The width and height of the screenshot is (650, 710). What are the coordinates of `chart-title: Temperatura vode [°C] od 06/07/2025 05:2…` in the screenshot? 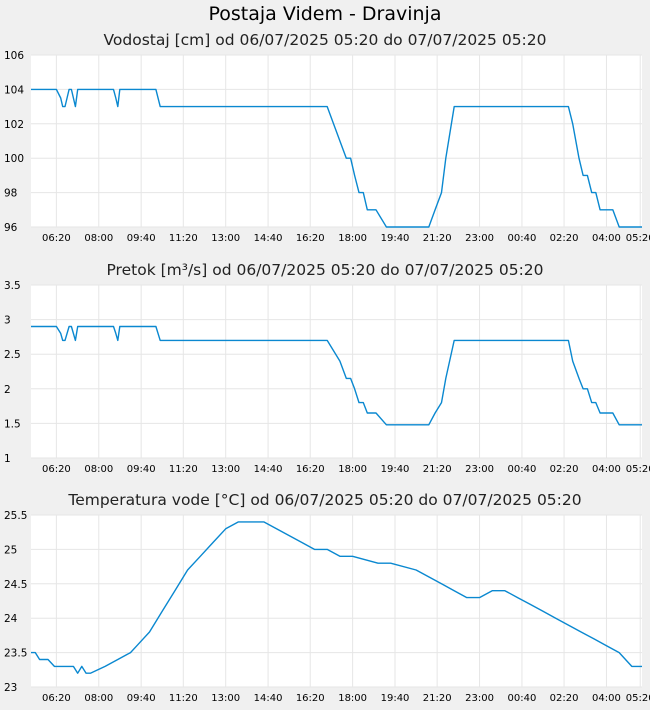 It's located at (324, 500).